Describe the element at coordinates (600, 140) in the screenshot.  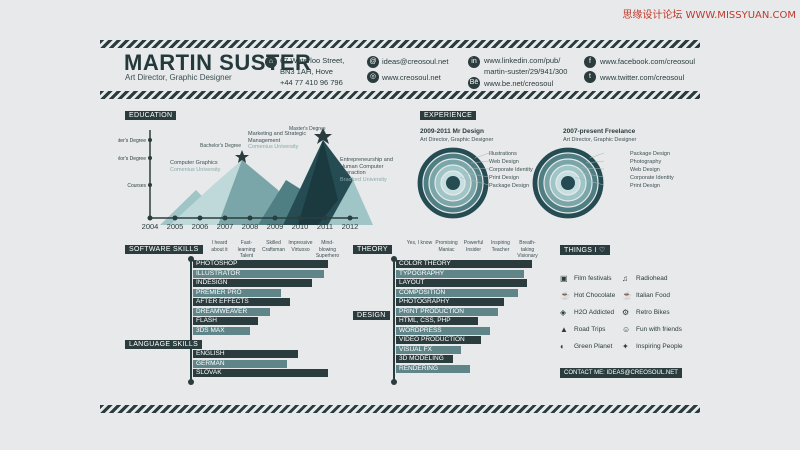
I see `job2-role: Art Director, Graphic Designer` at that location.